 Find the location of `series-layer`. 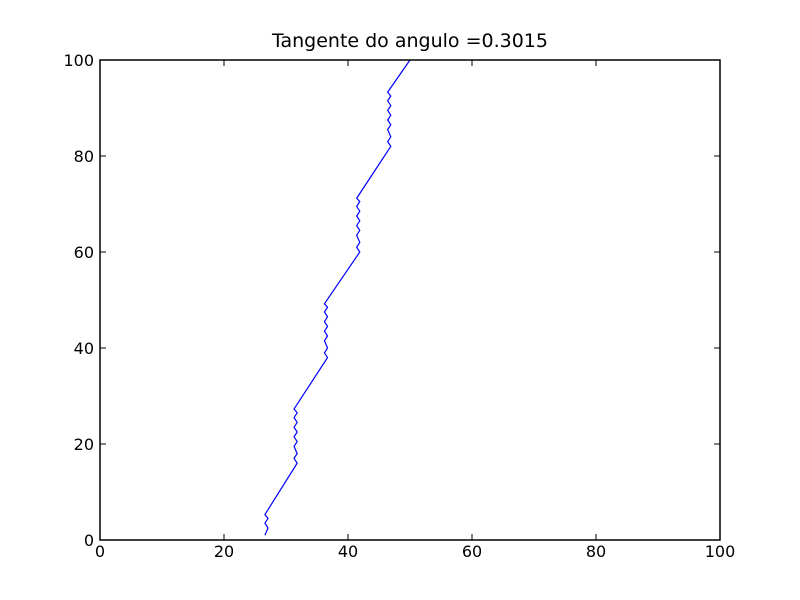

series-layer is located at coordinates (337, 297).